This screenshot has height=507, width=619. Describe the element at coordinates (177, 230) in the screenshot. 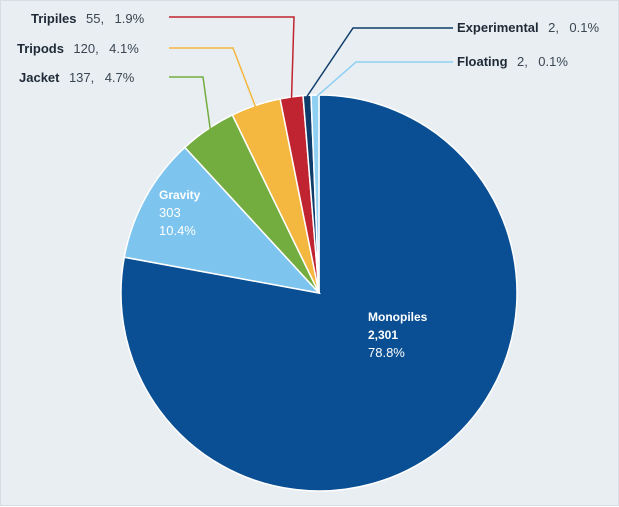

I see `label-gravity-percent: 10.4%` at that location.